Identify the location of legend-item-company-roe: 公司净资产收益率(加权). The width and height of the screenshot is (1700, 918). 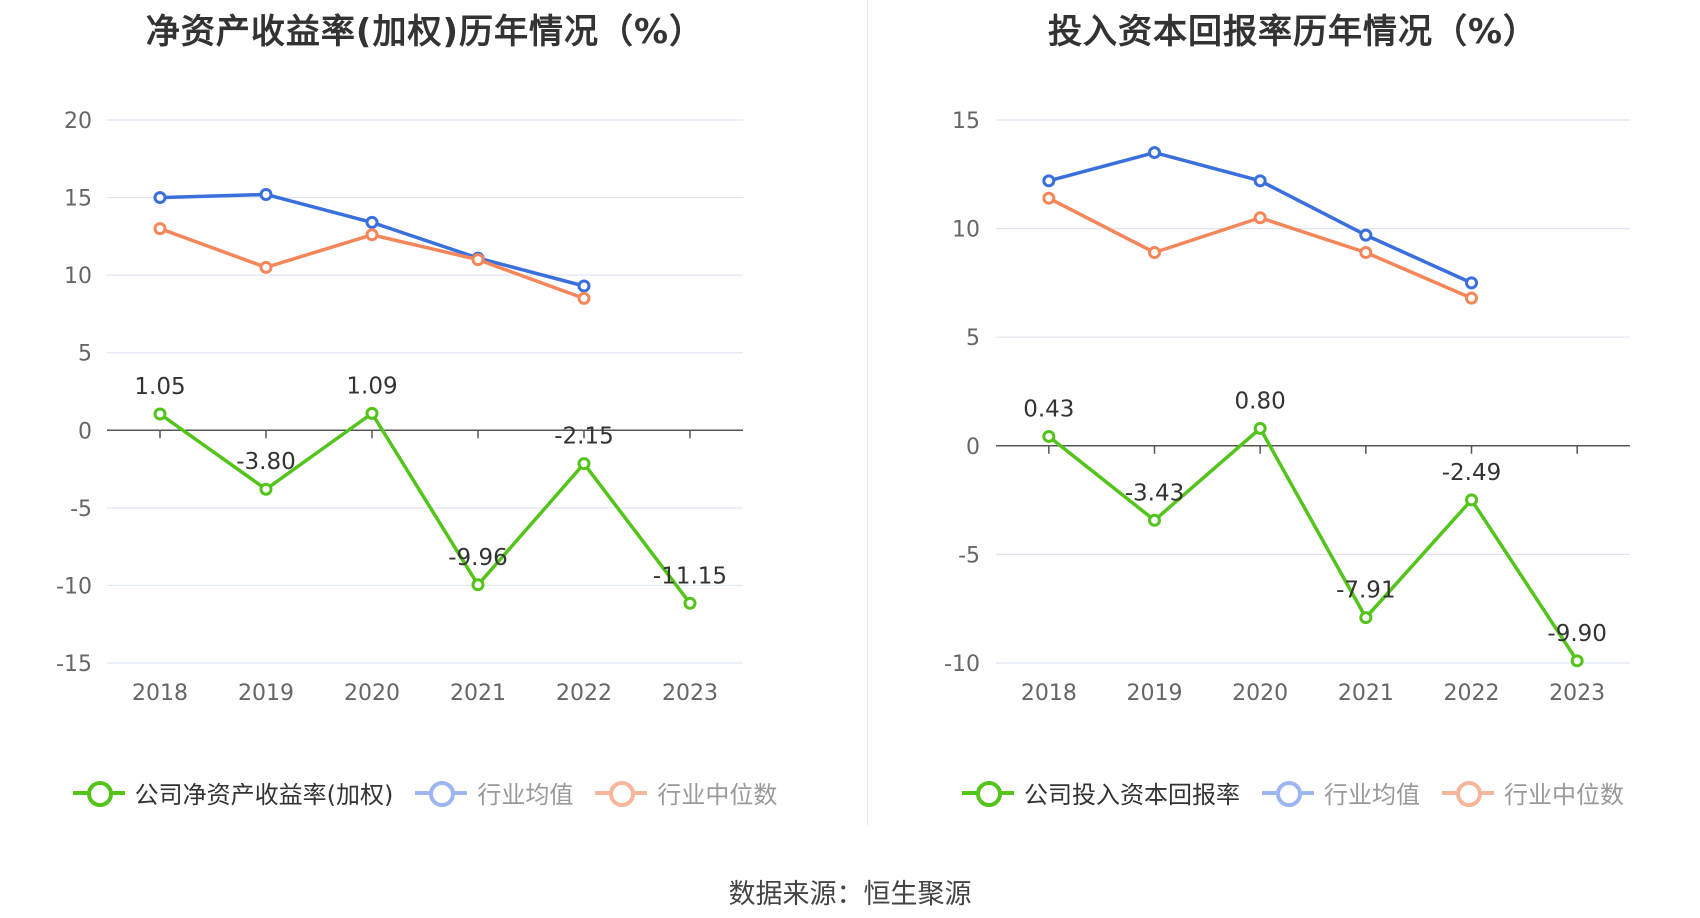
(233, 792).